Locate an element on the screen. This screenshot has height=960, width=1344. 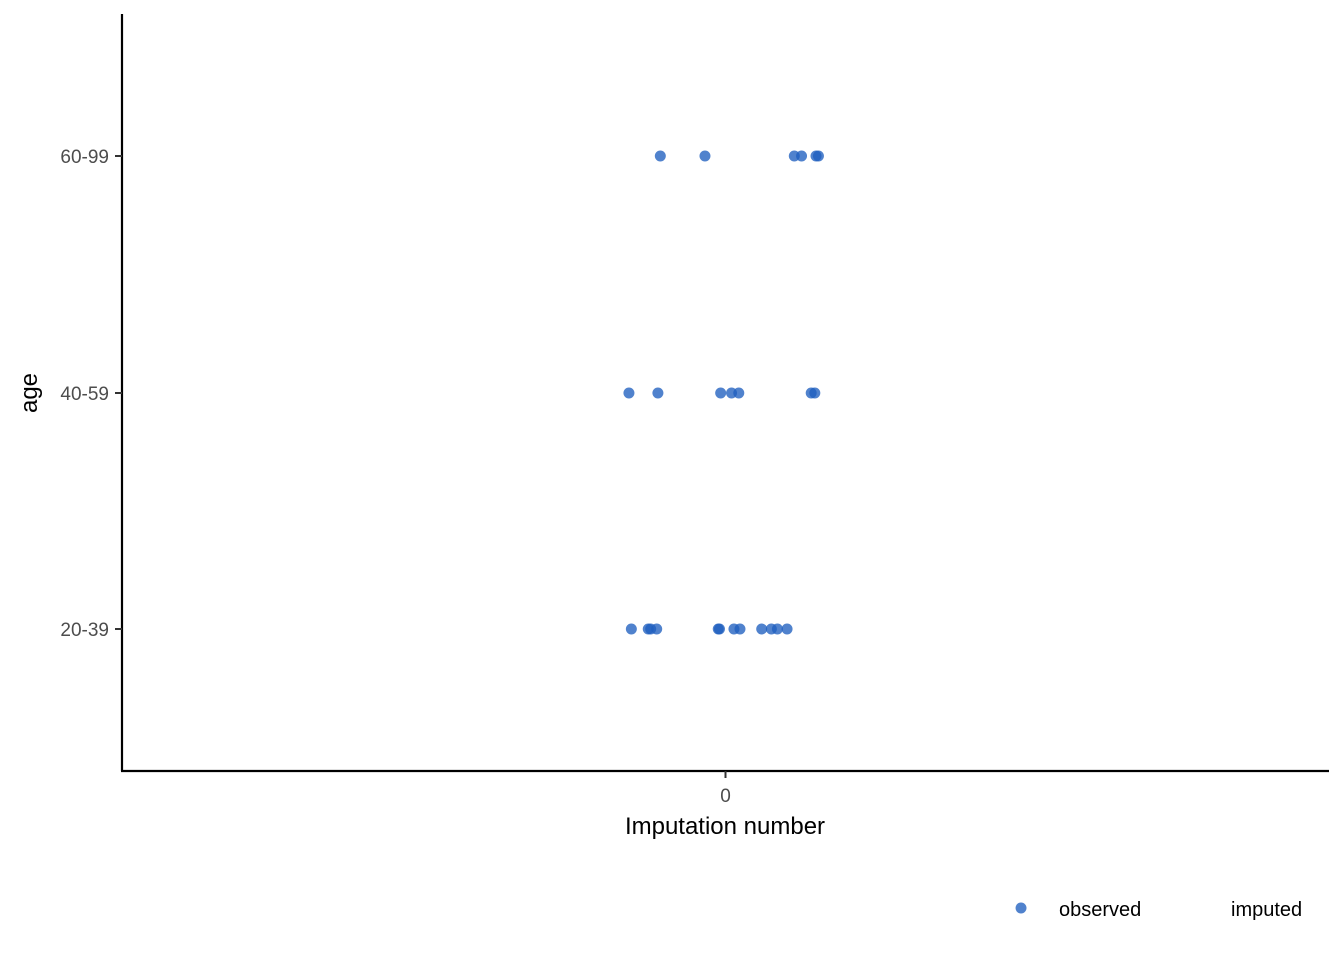
x-tick-label: 0 is located at coordinates (725, 796).